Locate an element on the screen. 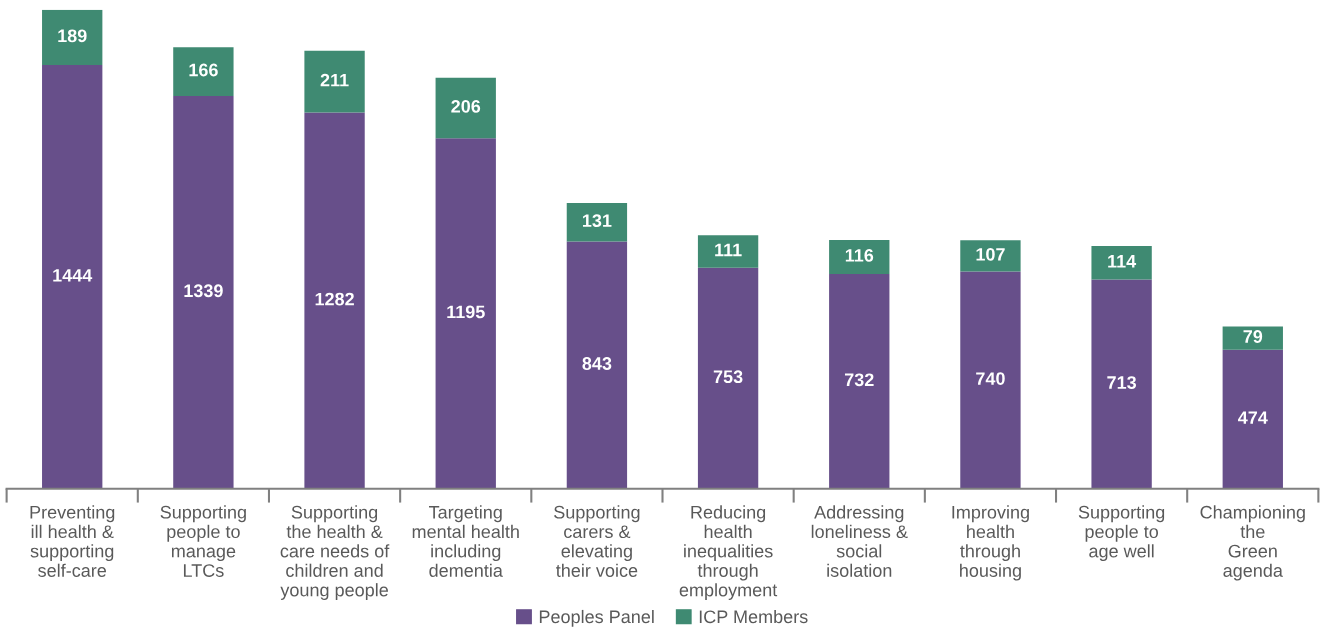 The height and width of the screenshot is (643, 1325). data-label: 1195 is located at coordinates (466, 312).